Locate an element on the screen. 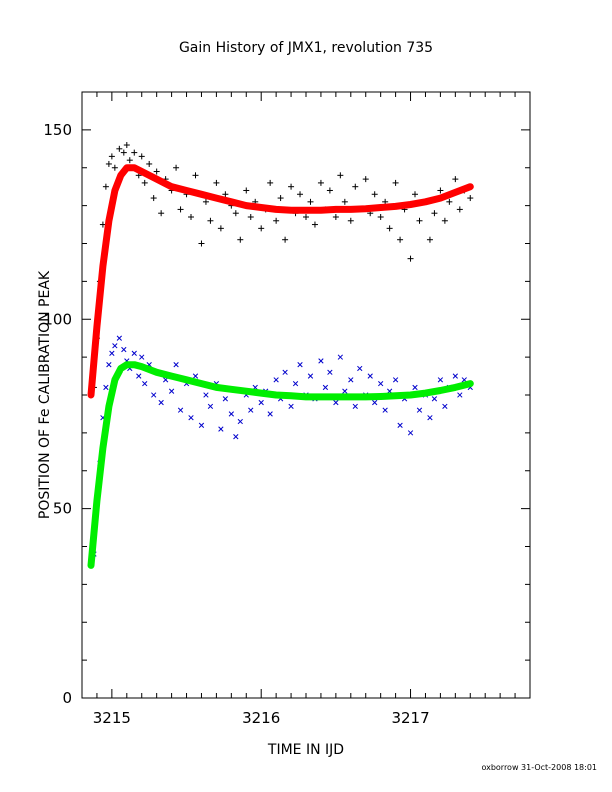 The image size is (612, 792). y-tick-label: 0 is located at coordinates (67, 698).